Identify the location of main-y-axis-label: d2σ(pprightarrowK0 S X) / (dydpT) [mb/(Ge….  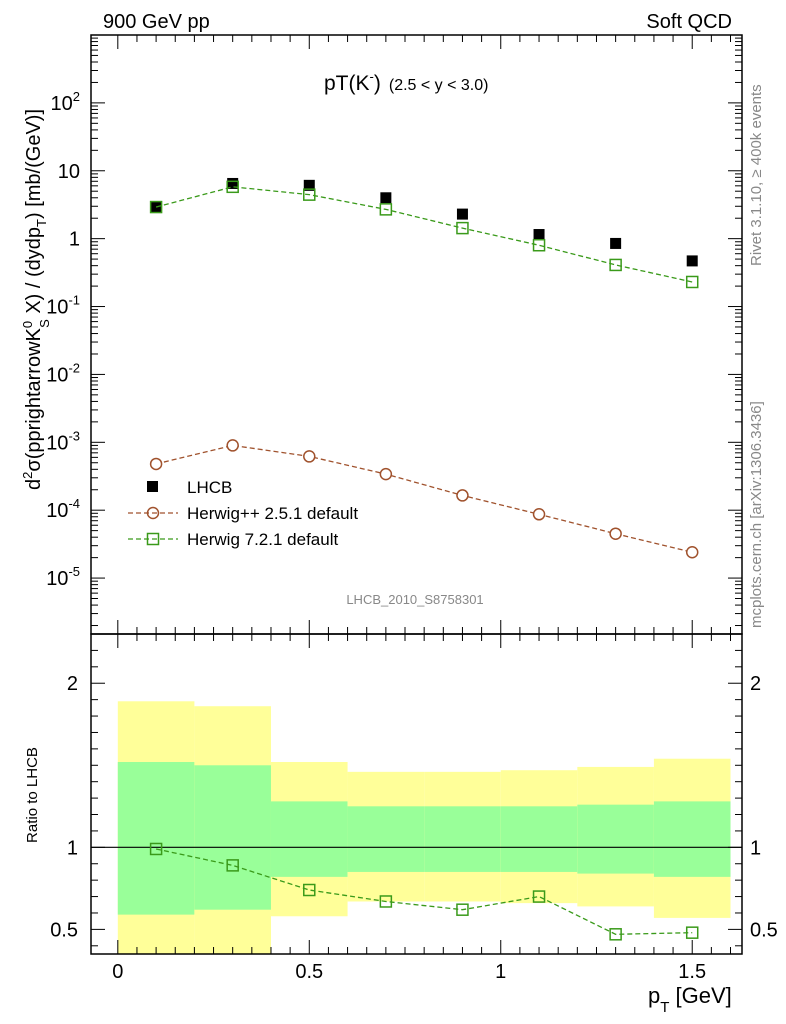
(36, 299).